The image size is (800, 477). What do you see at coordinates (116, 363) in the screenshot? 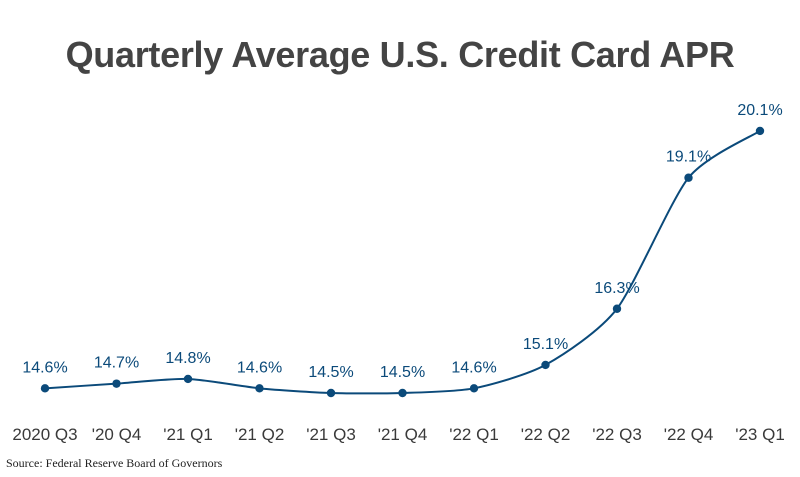
I see `data-label: 14.7%` at bounding box center [116, 363].